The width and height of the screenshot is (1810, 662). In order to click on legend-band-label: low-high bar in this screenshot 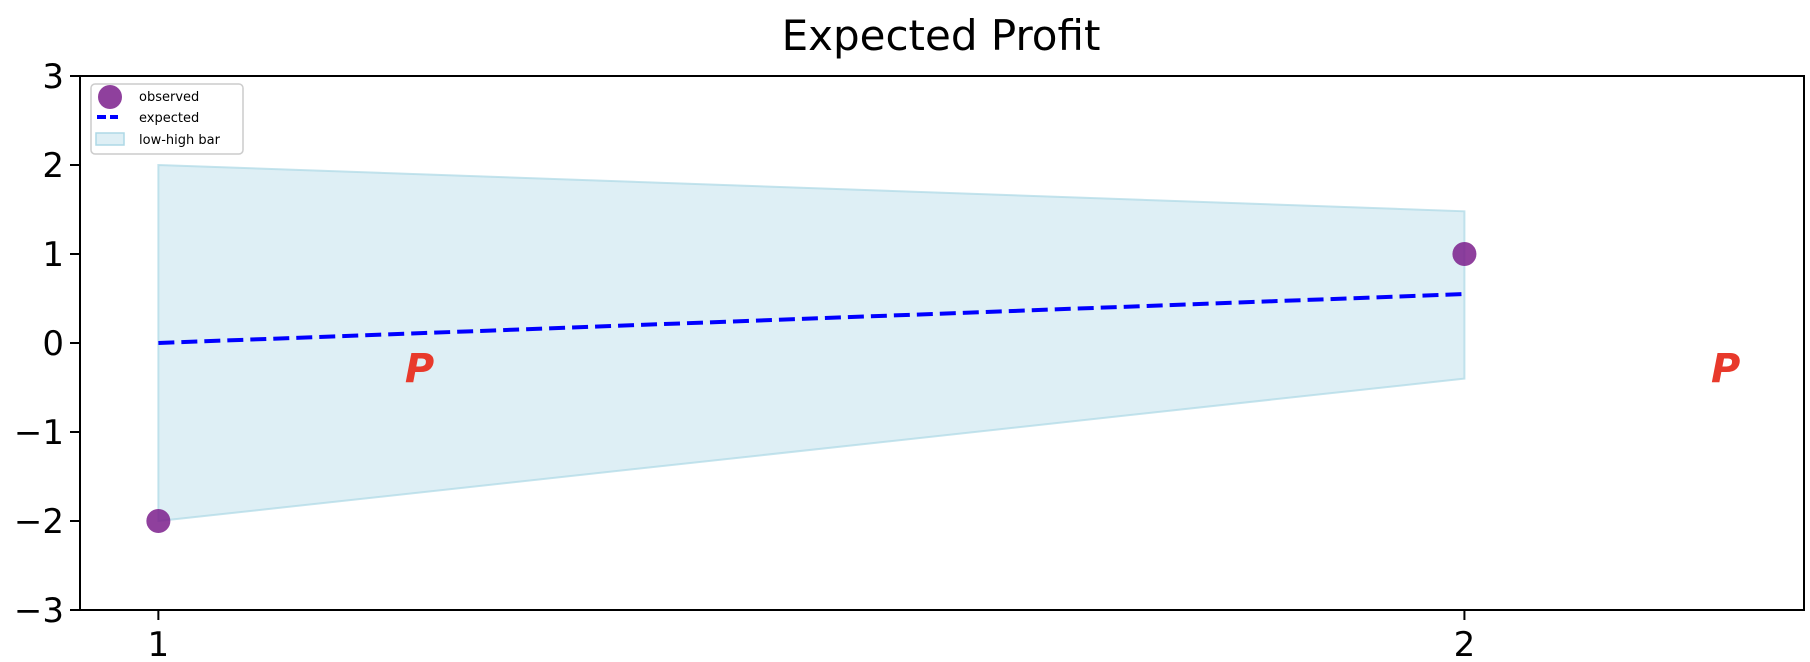, I will do `click(180, 140)`.